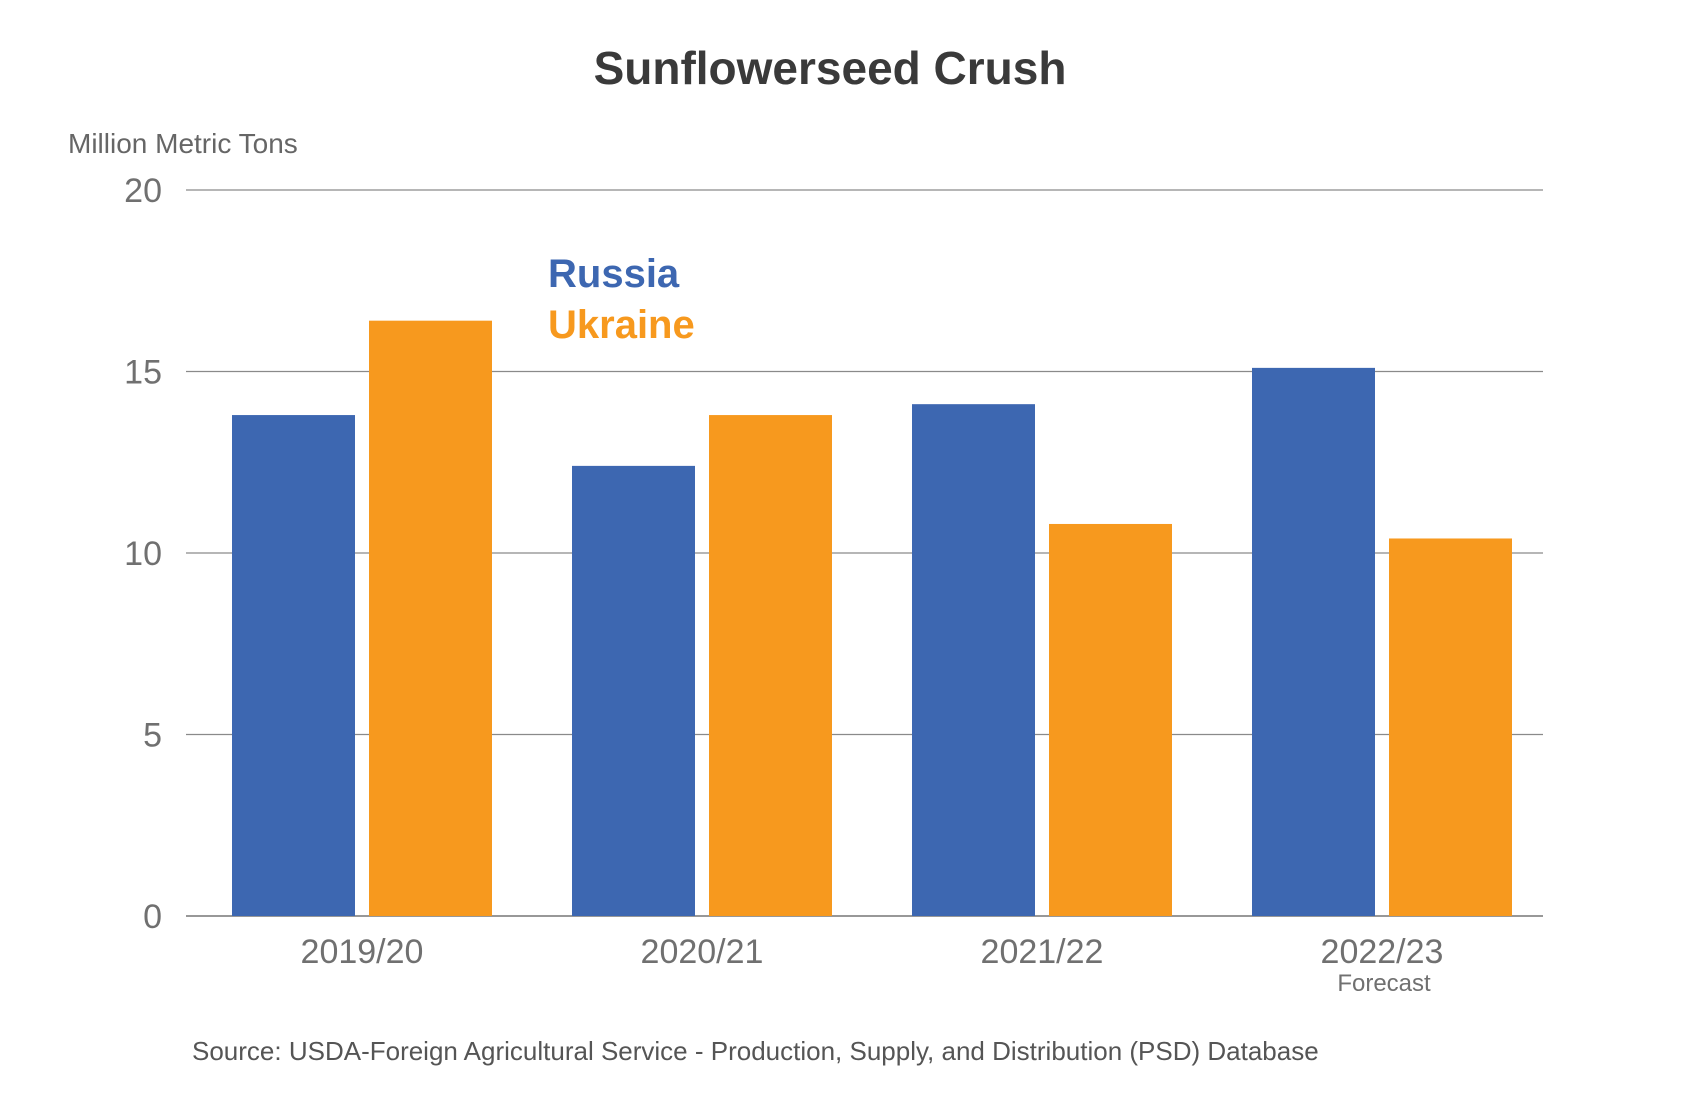  I want to click on y-axis-ticks: 0 5 10 15 20, so click(143, 554).